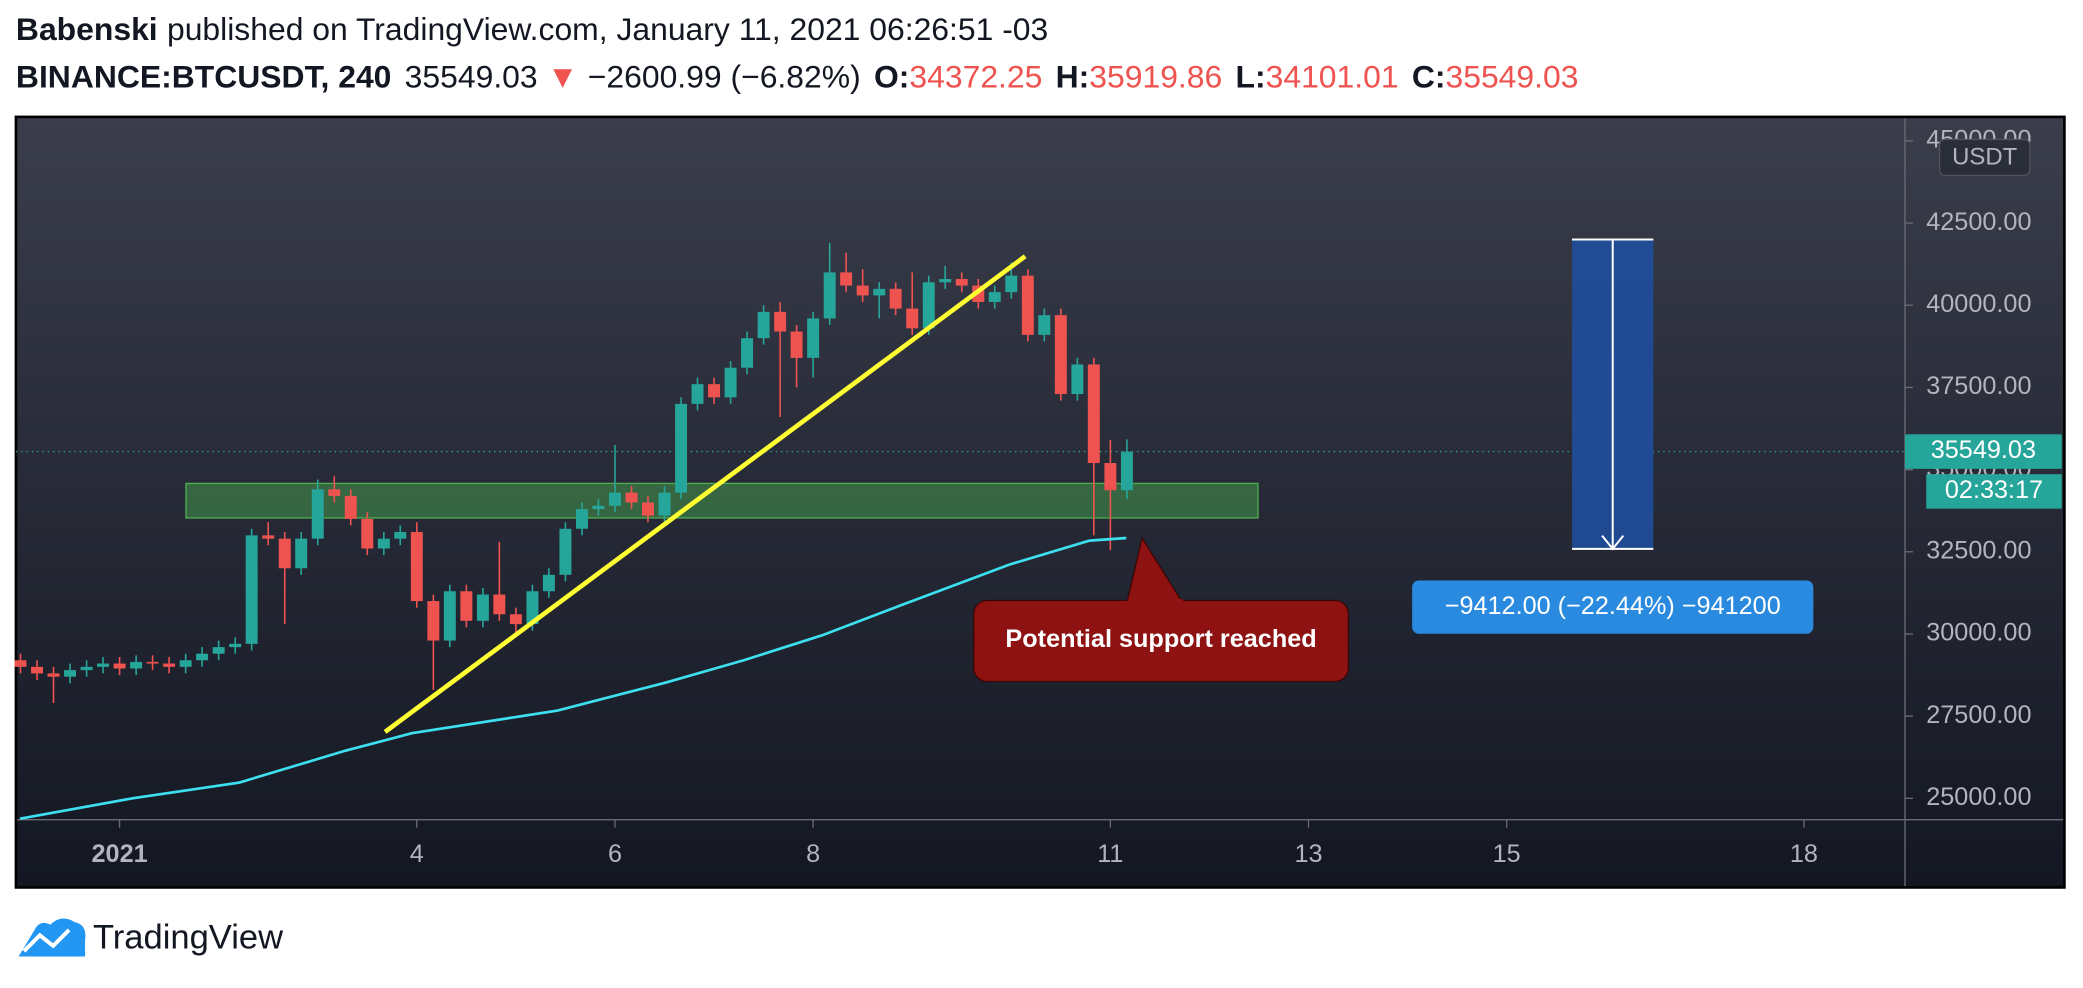  I want to click on y-tick-label: 37500.00, so click(1978, 386).